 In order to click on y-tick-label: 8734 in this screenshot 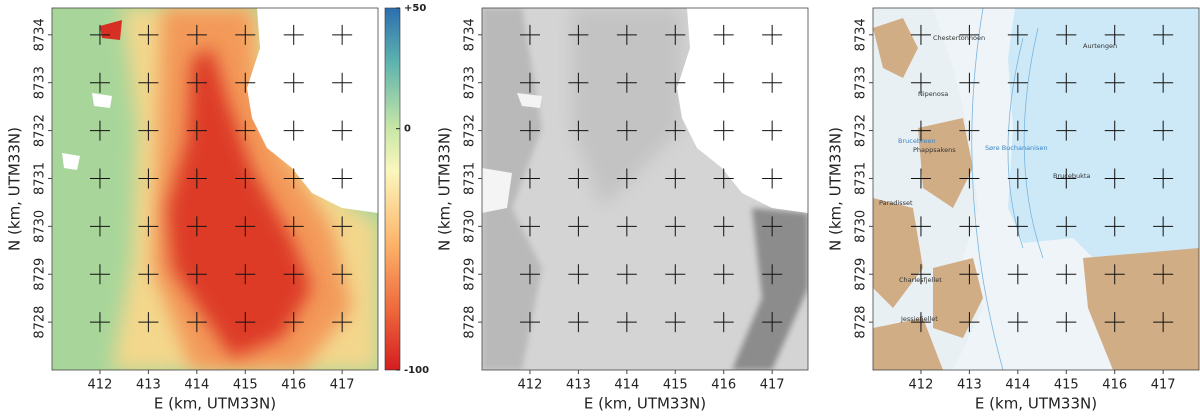, I will do `click(861, 34)`.